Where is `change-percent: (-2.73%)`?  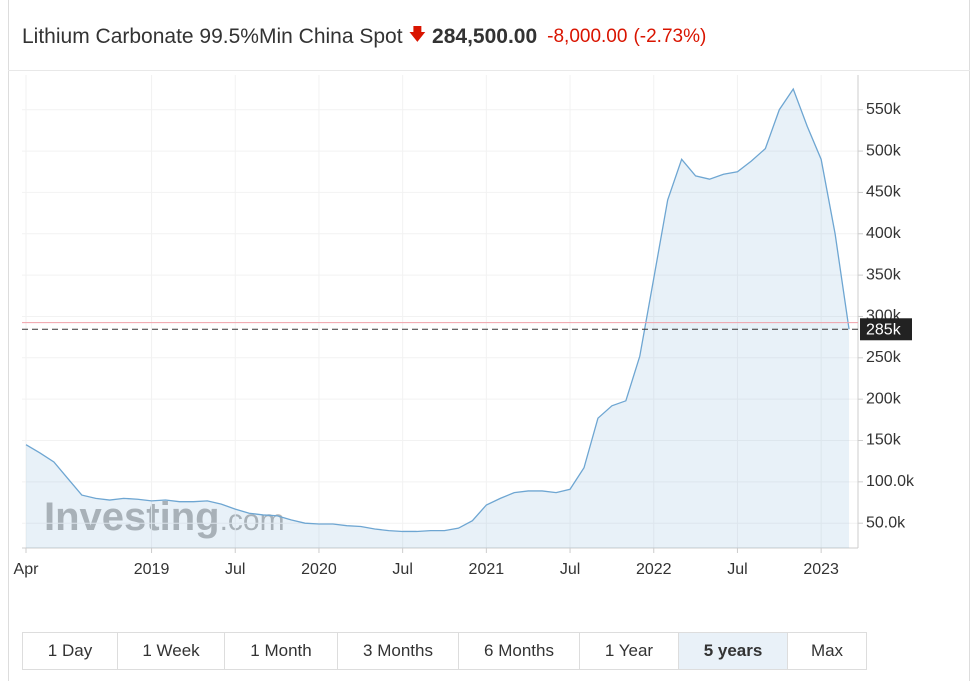 change-percent: (-2.73%) is located at coordinates (670, 36).